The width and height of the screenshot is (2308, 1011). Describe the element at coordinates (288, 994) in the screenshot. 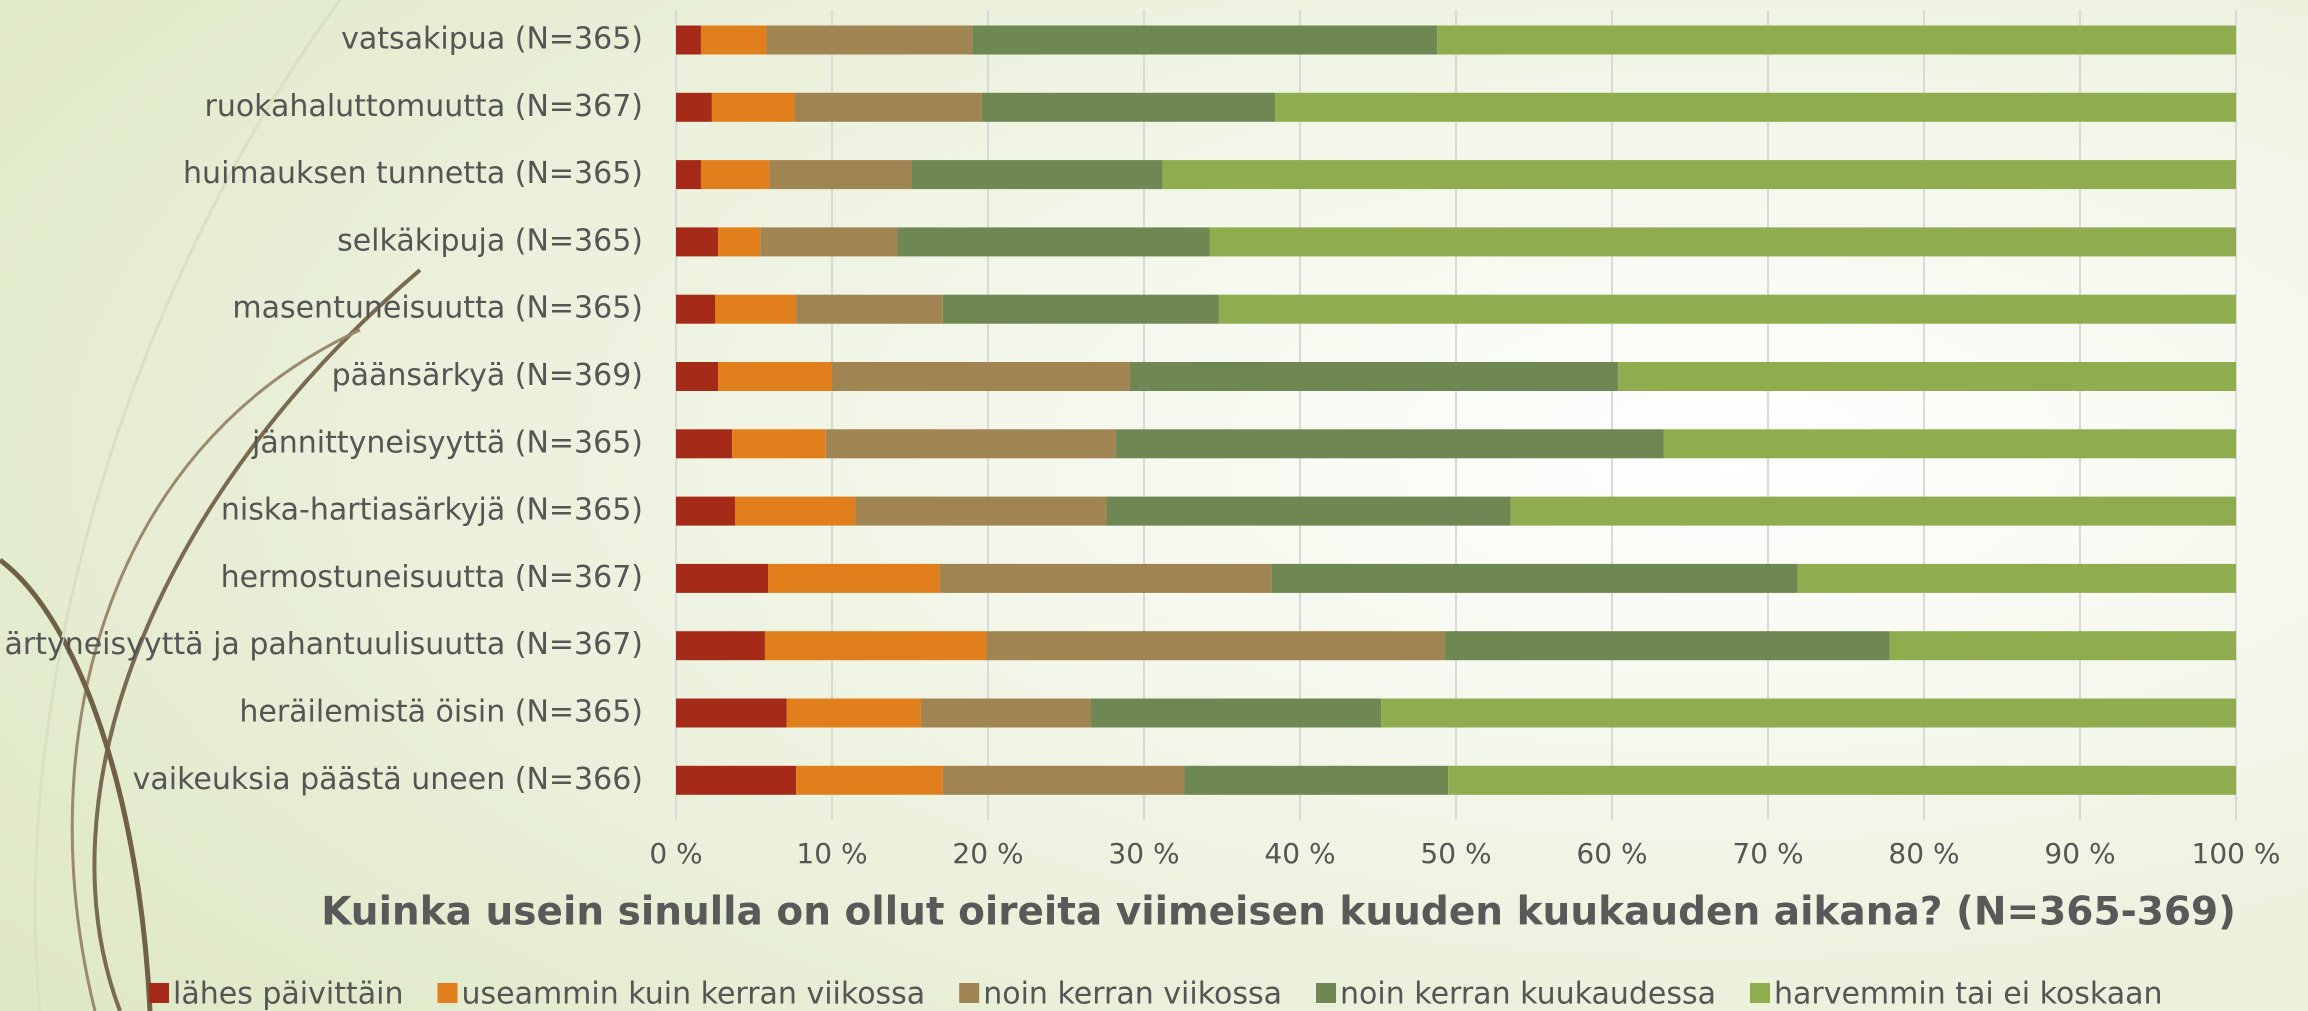

I see `legend-label: lähes päivittäin` at that location.